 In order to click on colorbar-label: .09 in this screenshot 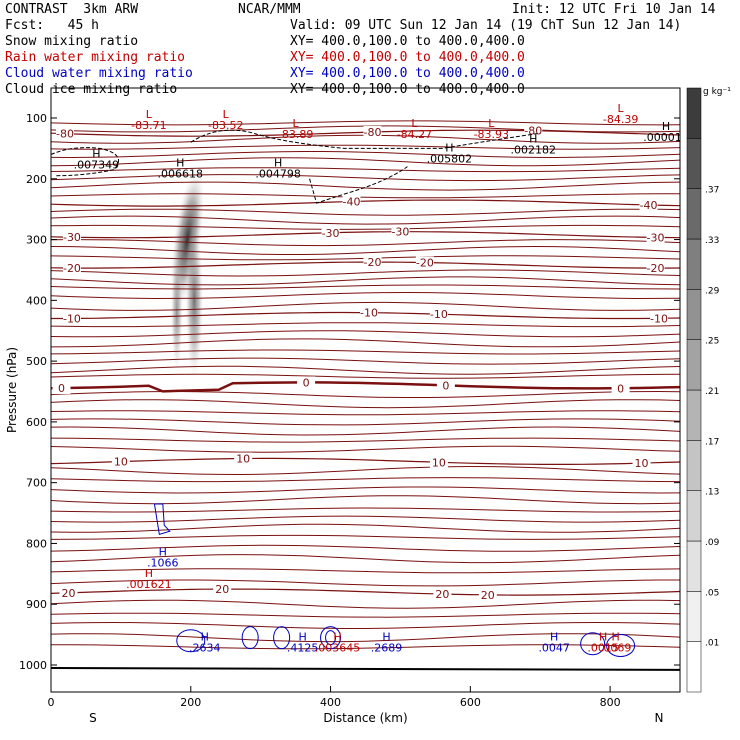, I will do `click(712, 543)`.